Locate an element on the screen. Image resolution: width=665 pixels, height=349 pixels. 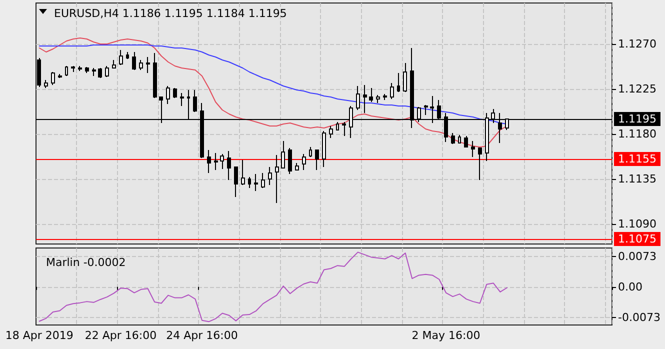
ref-line-label: 1.1075 is located at coordinates (637, 239).